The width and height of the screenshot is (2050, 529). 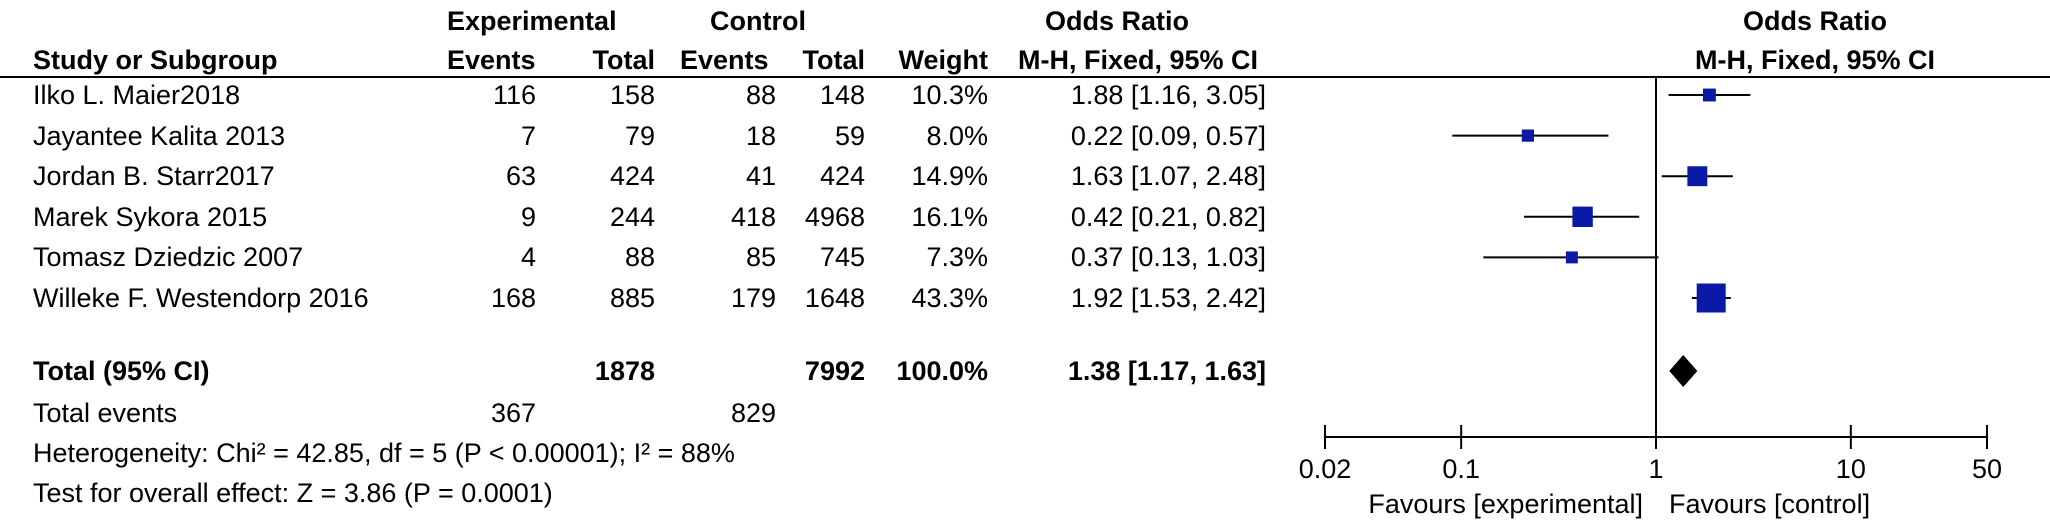 I want to click on ctl-total: 4968, so click(x=834, y=216).